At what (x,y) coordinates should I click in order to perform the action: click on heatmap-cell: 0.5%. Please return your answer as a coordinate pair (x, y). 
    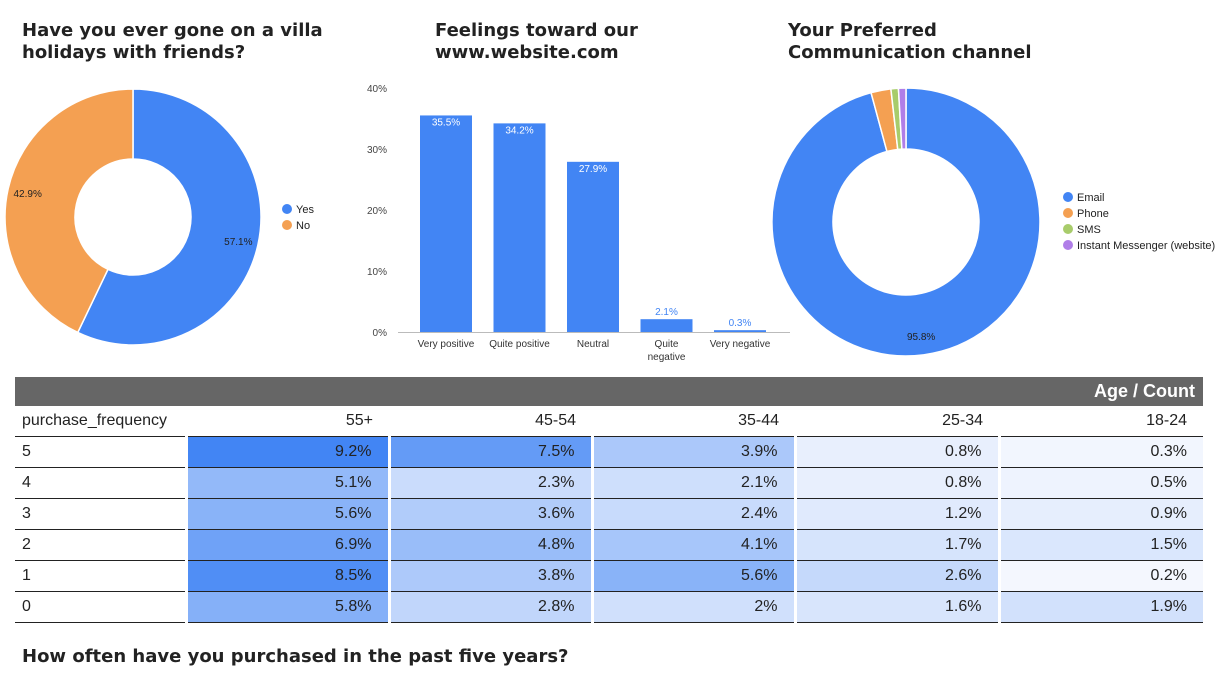
    Looking at the image, I should click on (1100, 483).